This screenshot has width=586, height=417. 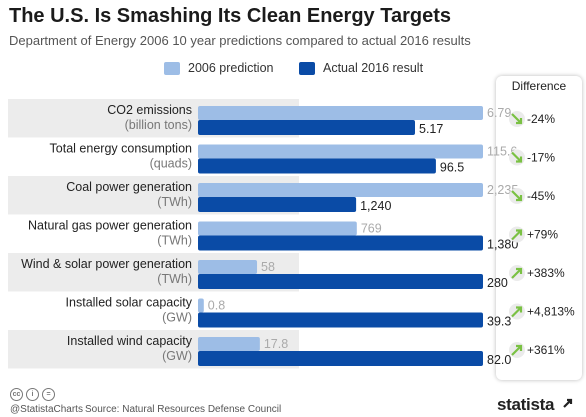 I want to click on difference-column, so click(x=539, y=228).